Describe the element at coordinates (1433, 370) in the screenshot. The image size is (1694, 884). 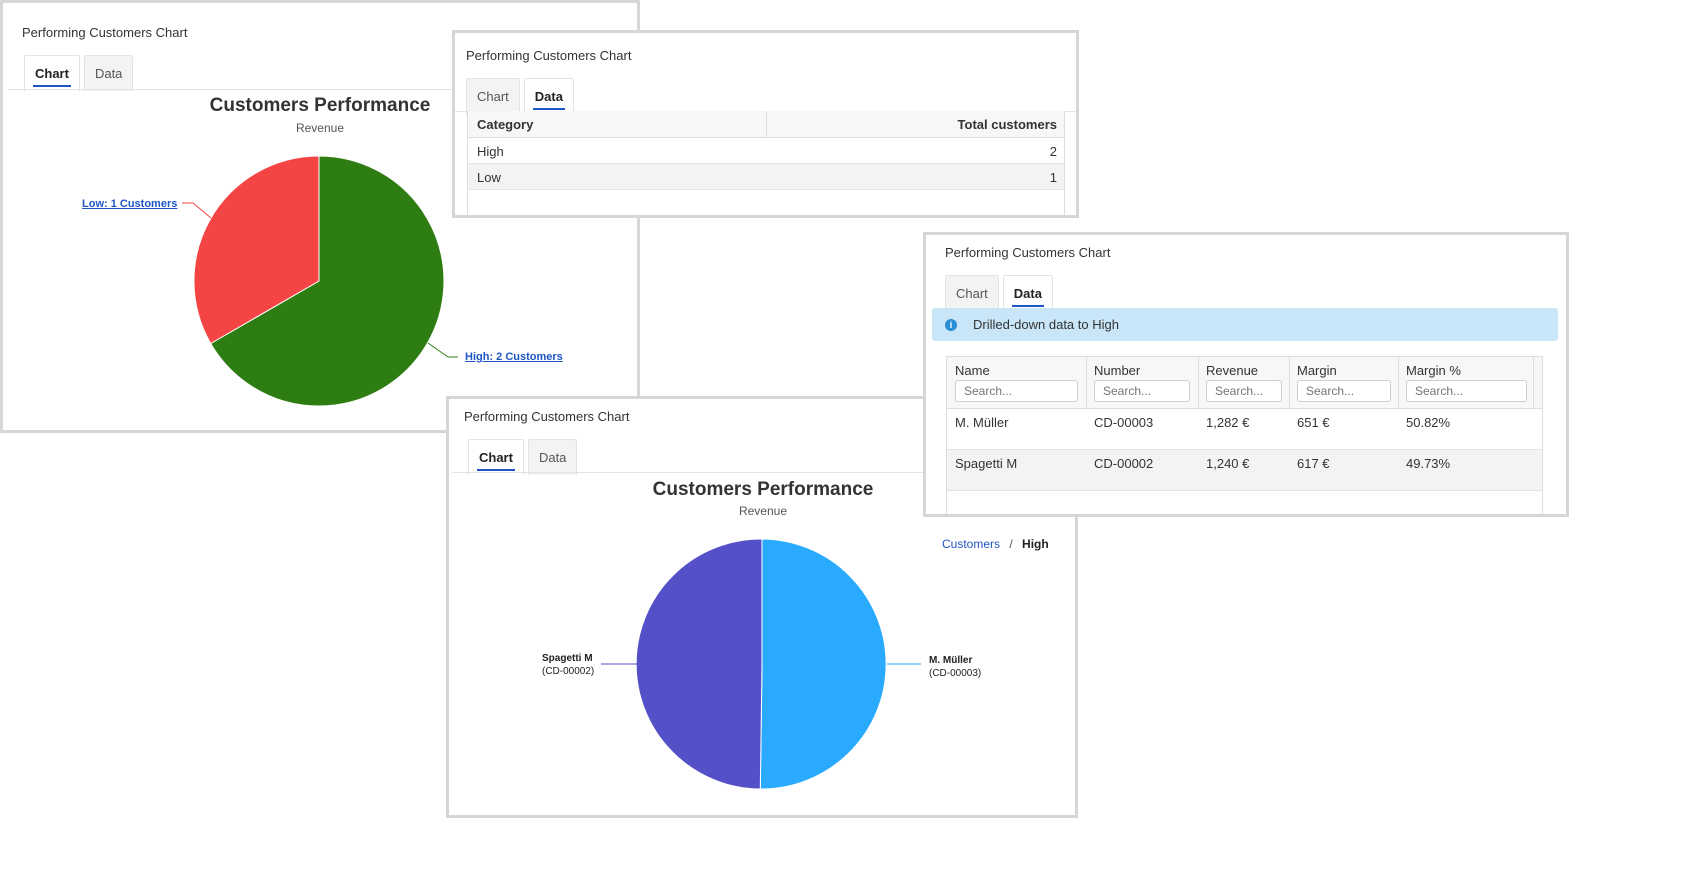
I see `column-header-margin-pct: Margin %` at that location.